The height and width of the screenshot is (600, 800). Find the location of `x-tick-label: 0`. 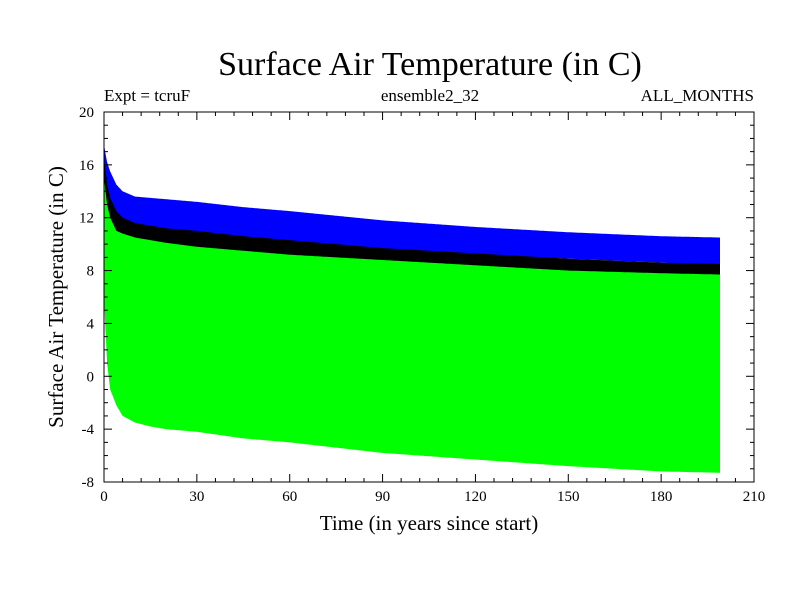

x-tick-label: 0 is located at coordinates (104, 497).